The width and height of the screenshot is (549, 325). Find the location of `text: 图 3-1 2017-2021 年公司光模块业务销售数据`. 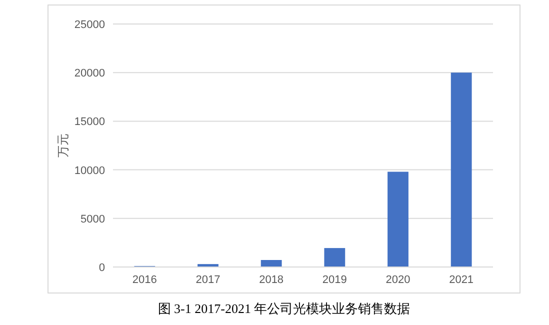

text: 图 3-1 2017-2021 年公司光模块业务销售数据 is located at coordinates (284, 308).